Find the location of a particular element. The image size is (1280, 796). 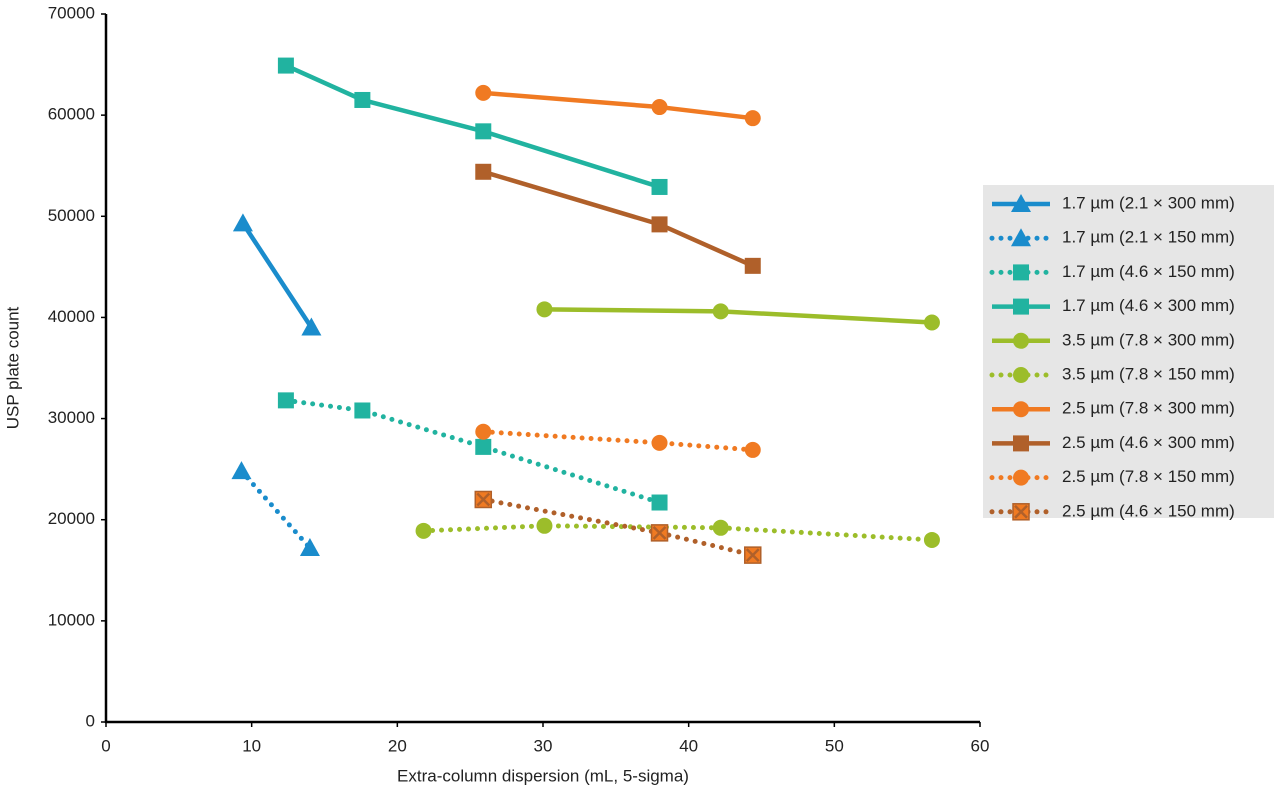

legend-label: 1.7 µm (2.1 × 300 mm) is located at coordinates (1148, 202).